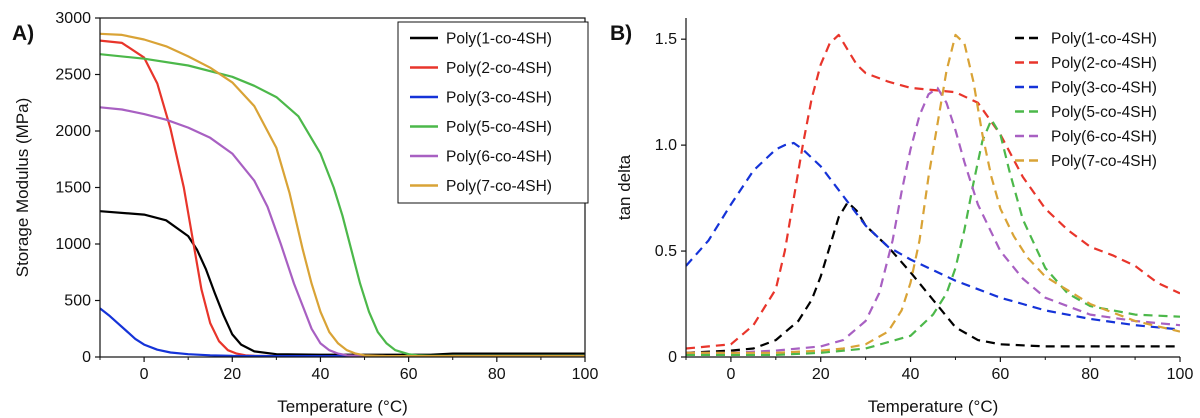  What do you see at coordinates (666, 145) in the screenshot?
I see `panel-b-y-tick-label: 1.0` at bounding box center [666, 145].